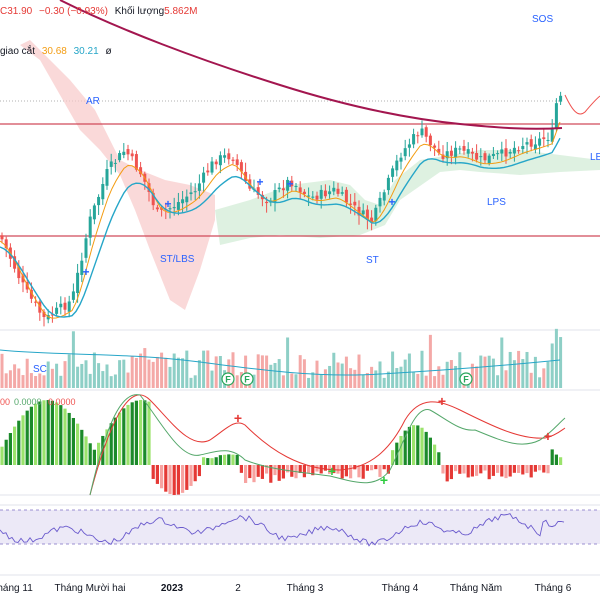 This screenshot has height=600, width=600. I want to click on f-marker-circle, so click(247, 379).